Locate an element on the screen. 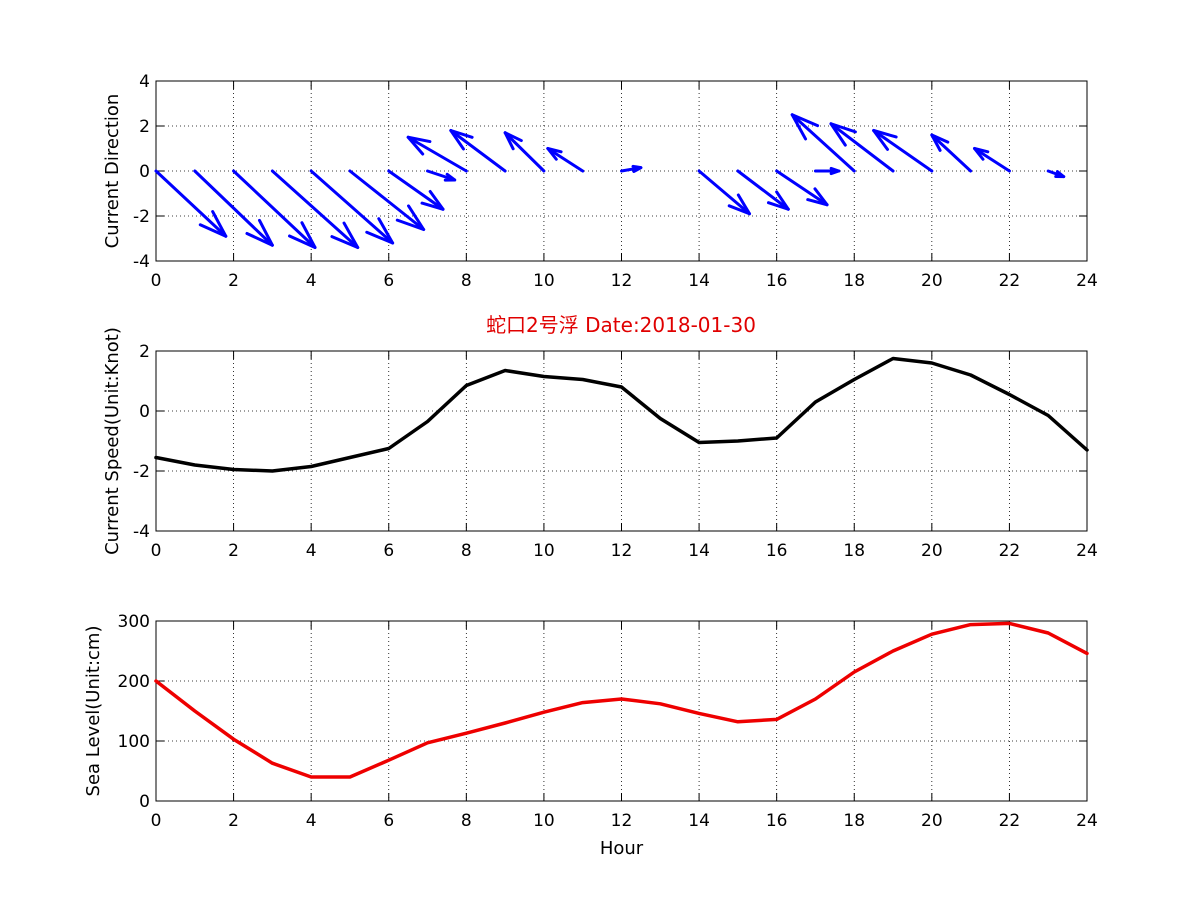 The height and width of the screenshot is (901, 1201). y-tick-label: 300 is located at coordinates (134, 622).